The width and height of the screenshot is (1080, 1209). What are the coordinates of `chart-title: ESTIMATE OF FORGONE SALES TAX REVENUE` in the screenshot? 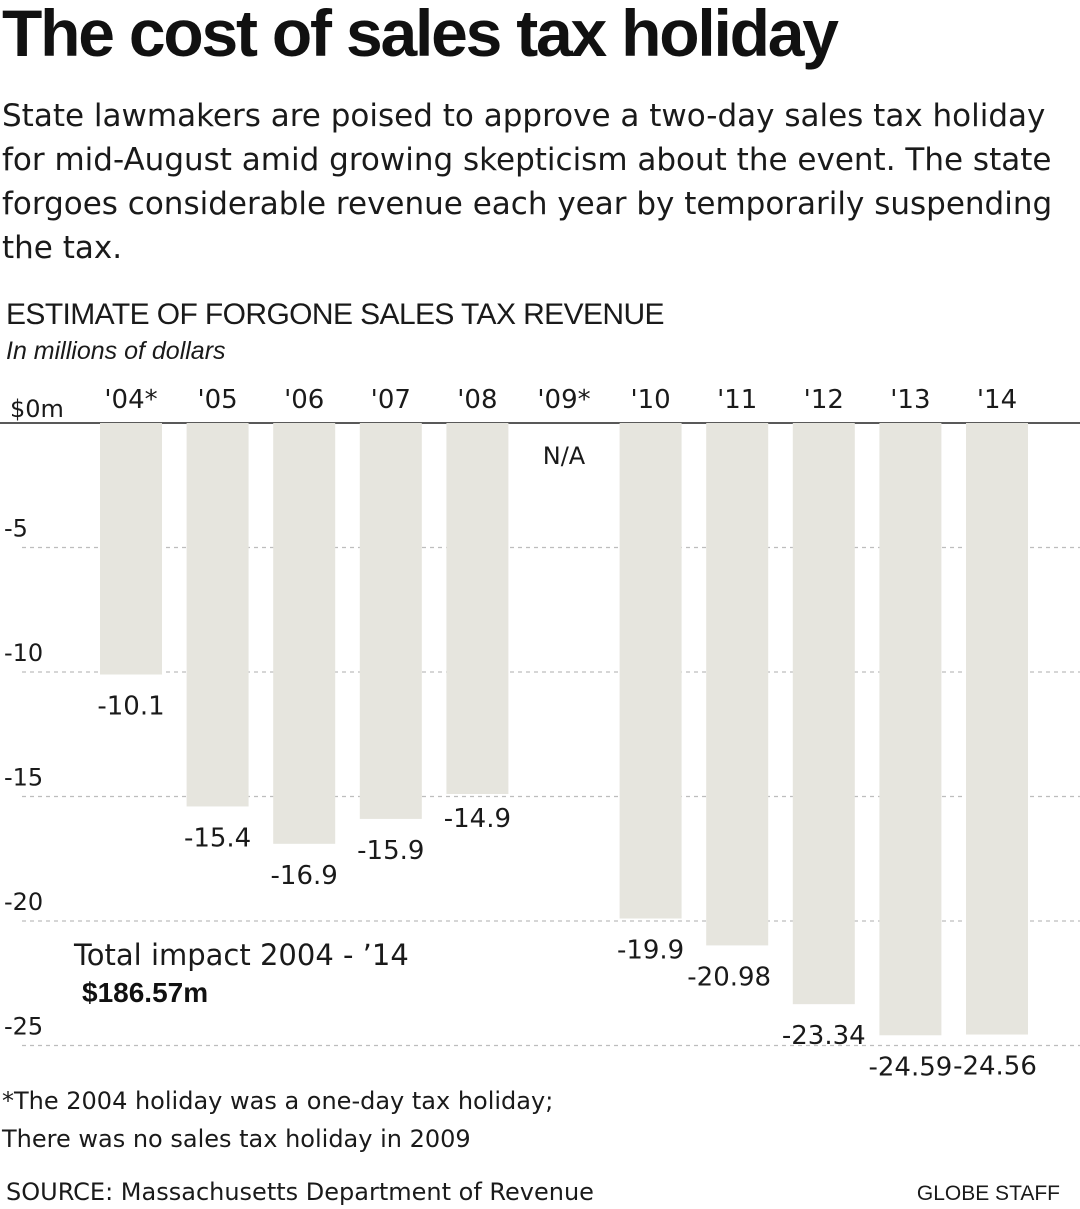 It's located at (335, 314).